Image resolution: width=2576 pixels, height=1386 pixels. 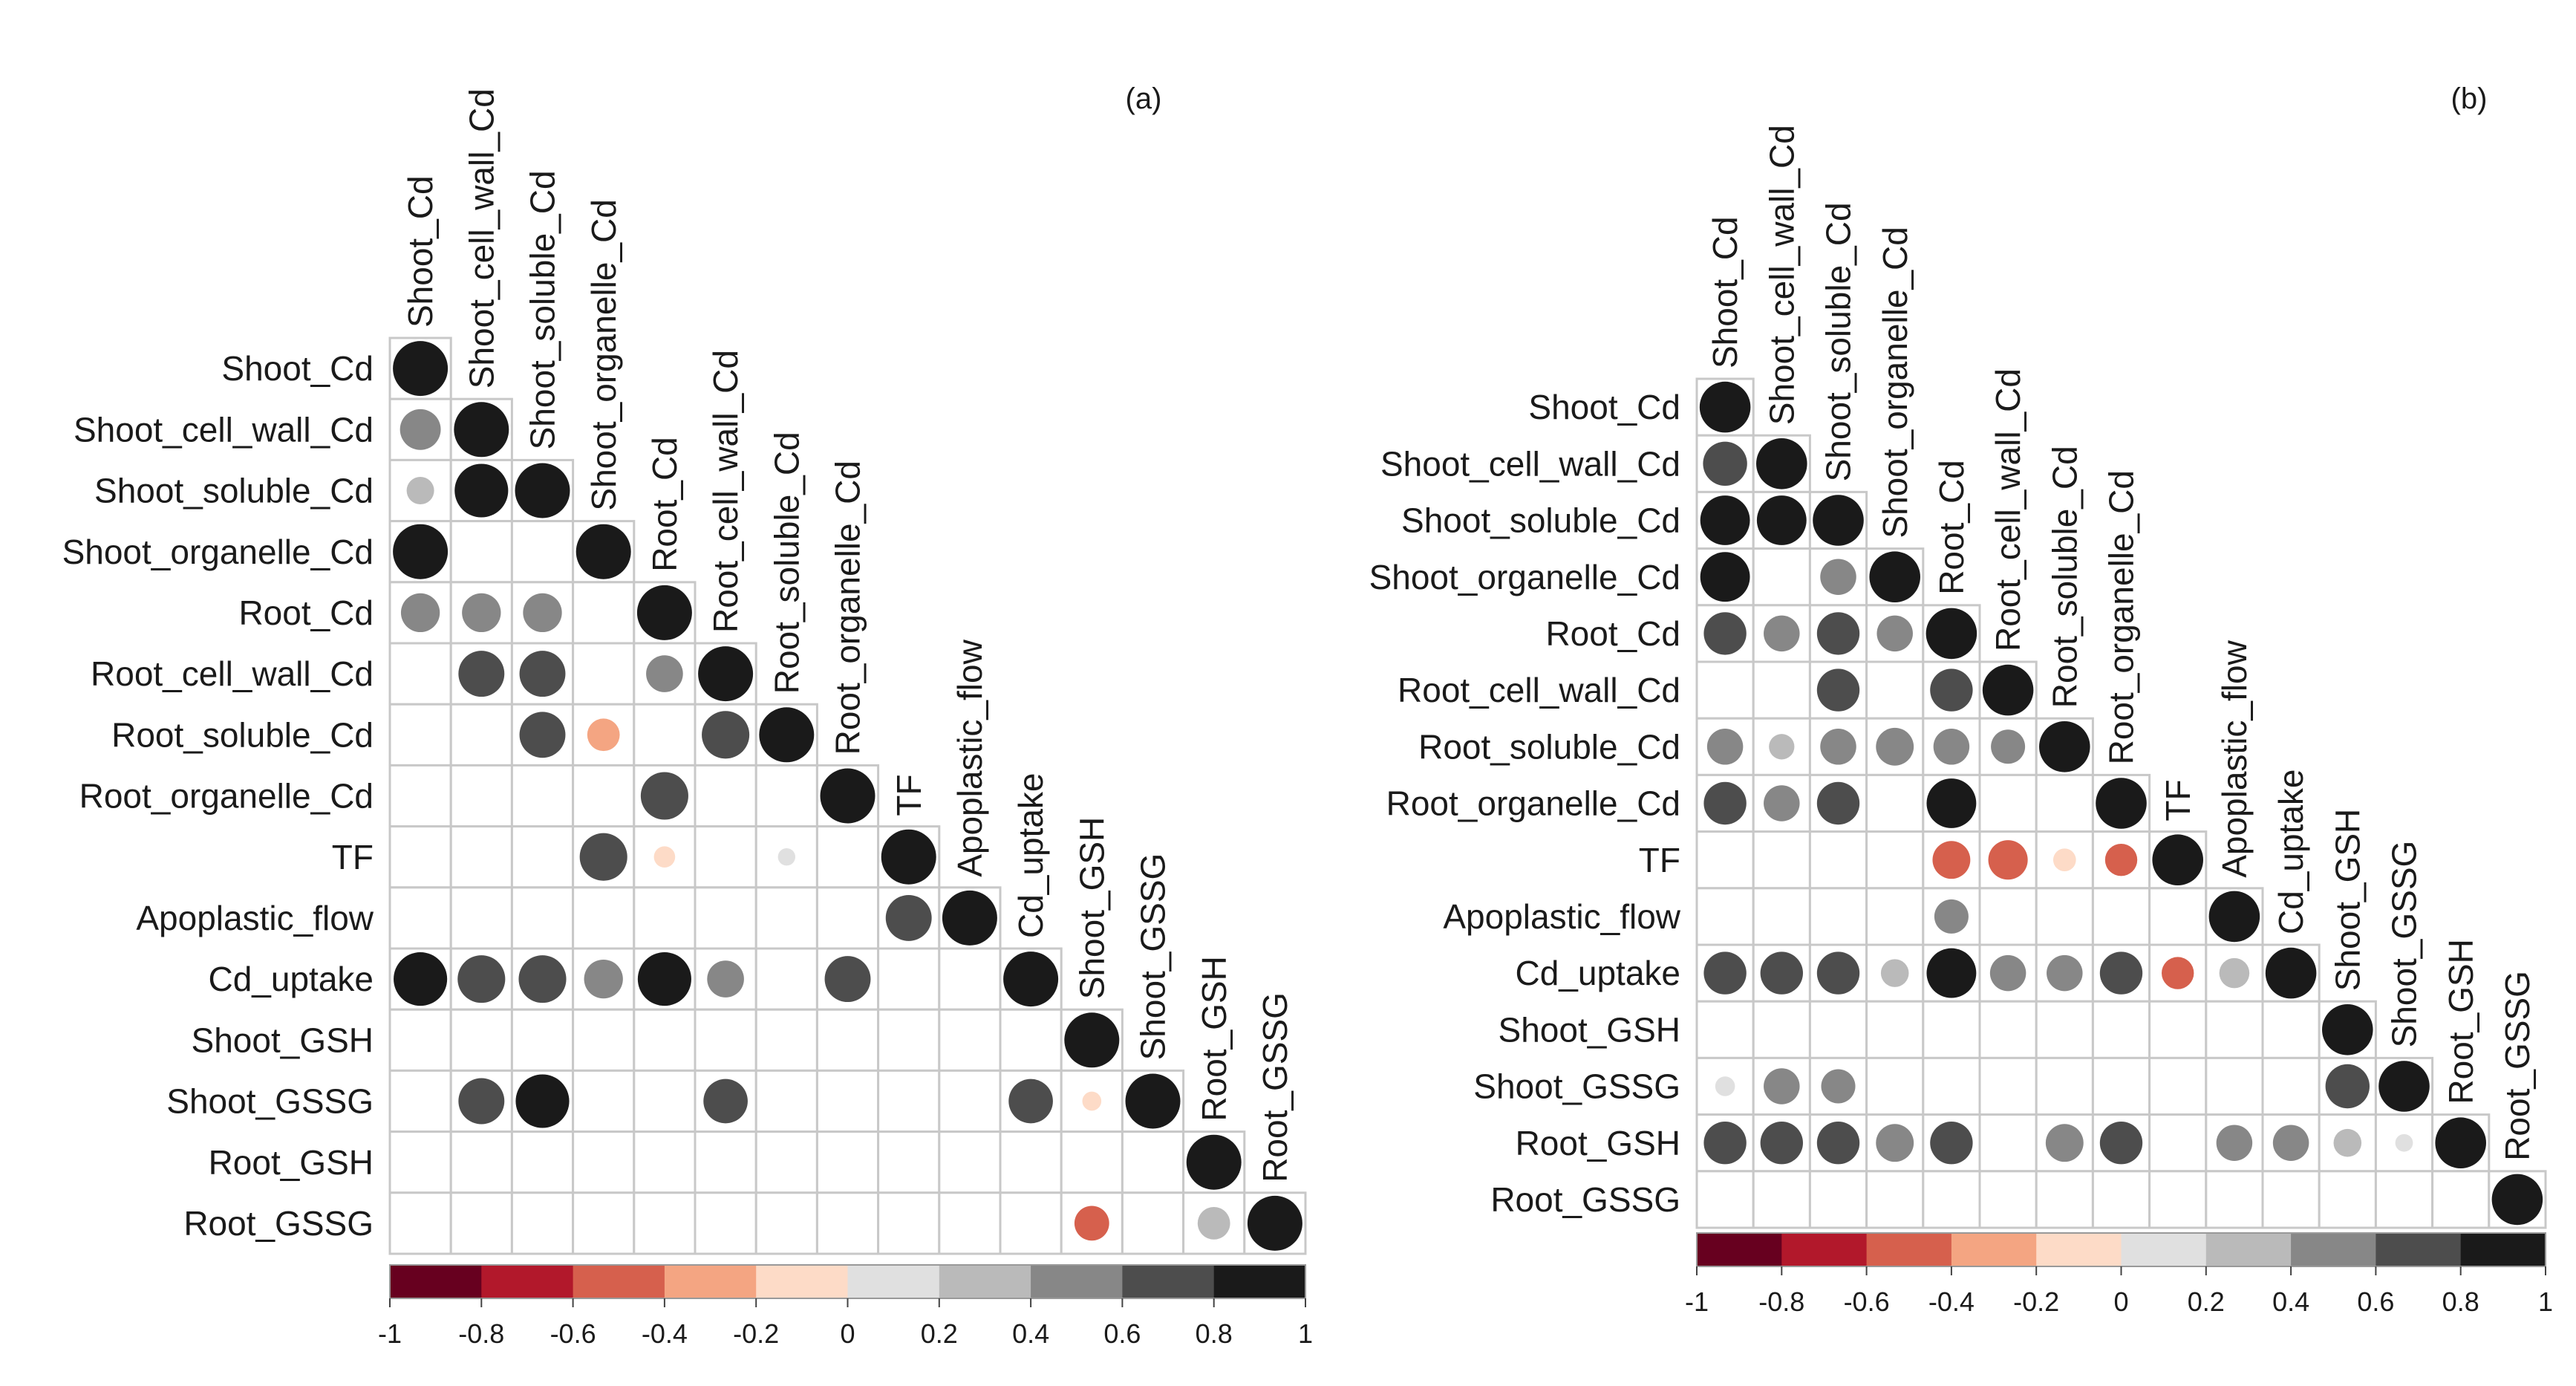 I want to click on panel-label-b: (b), so click(x=2469, y=98).